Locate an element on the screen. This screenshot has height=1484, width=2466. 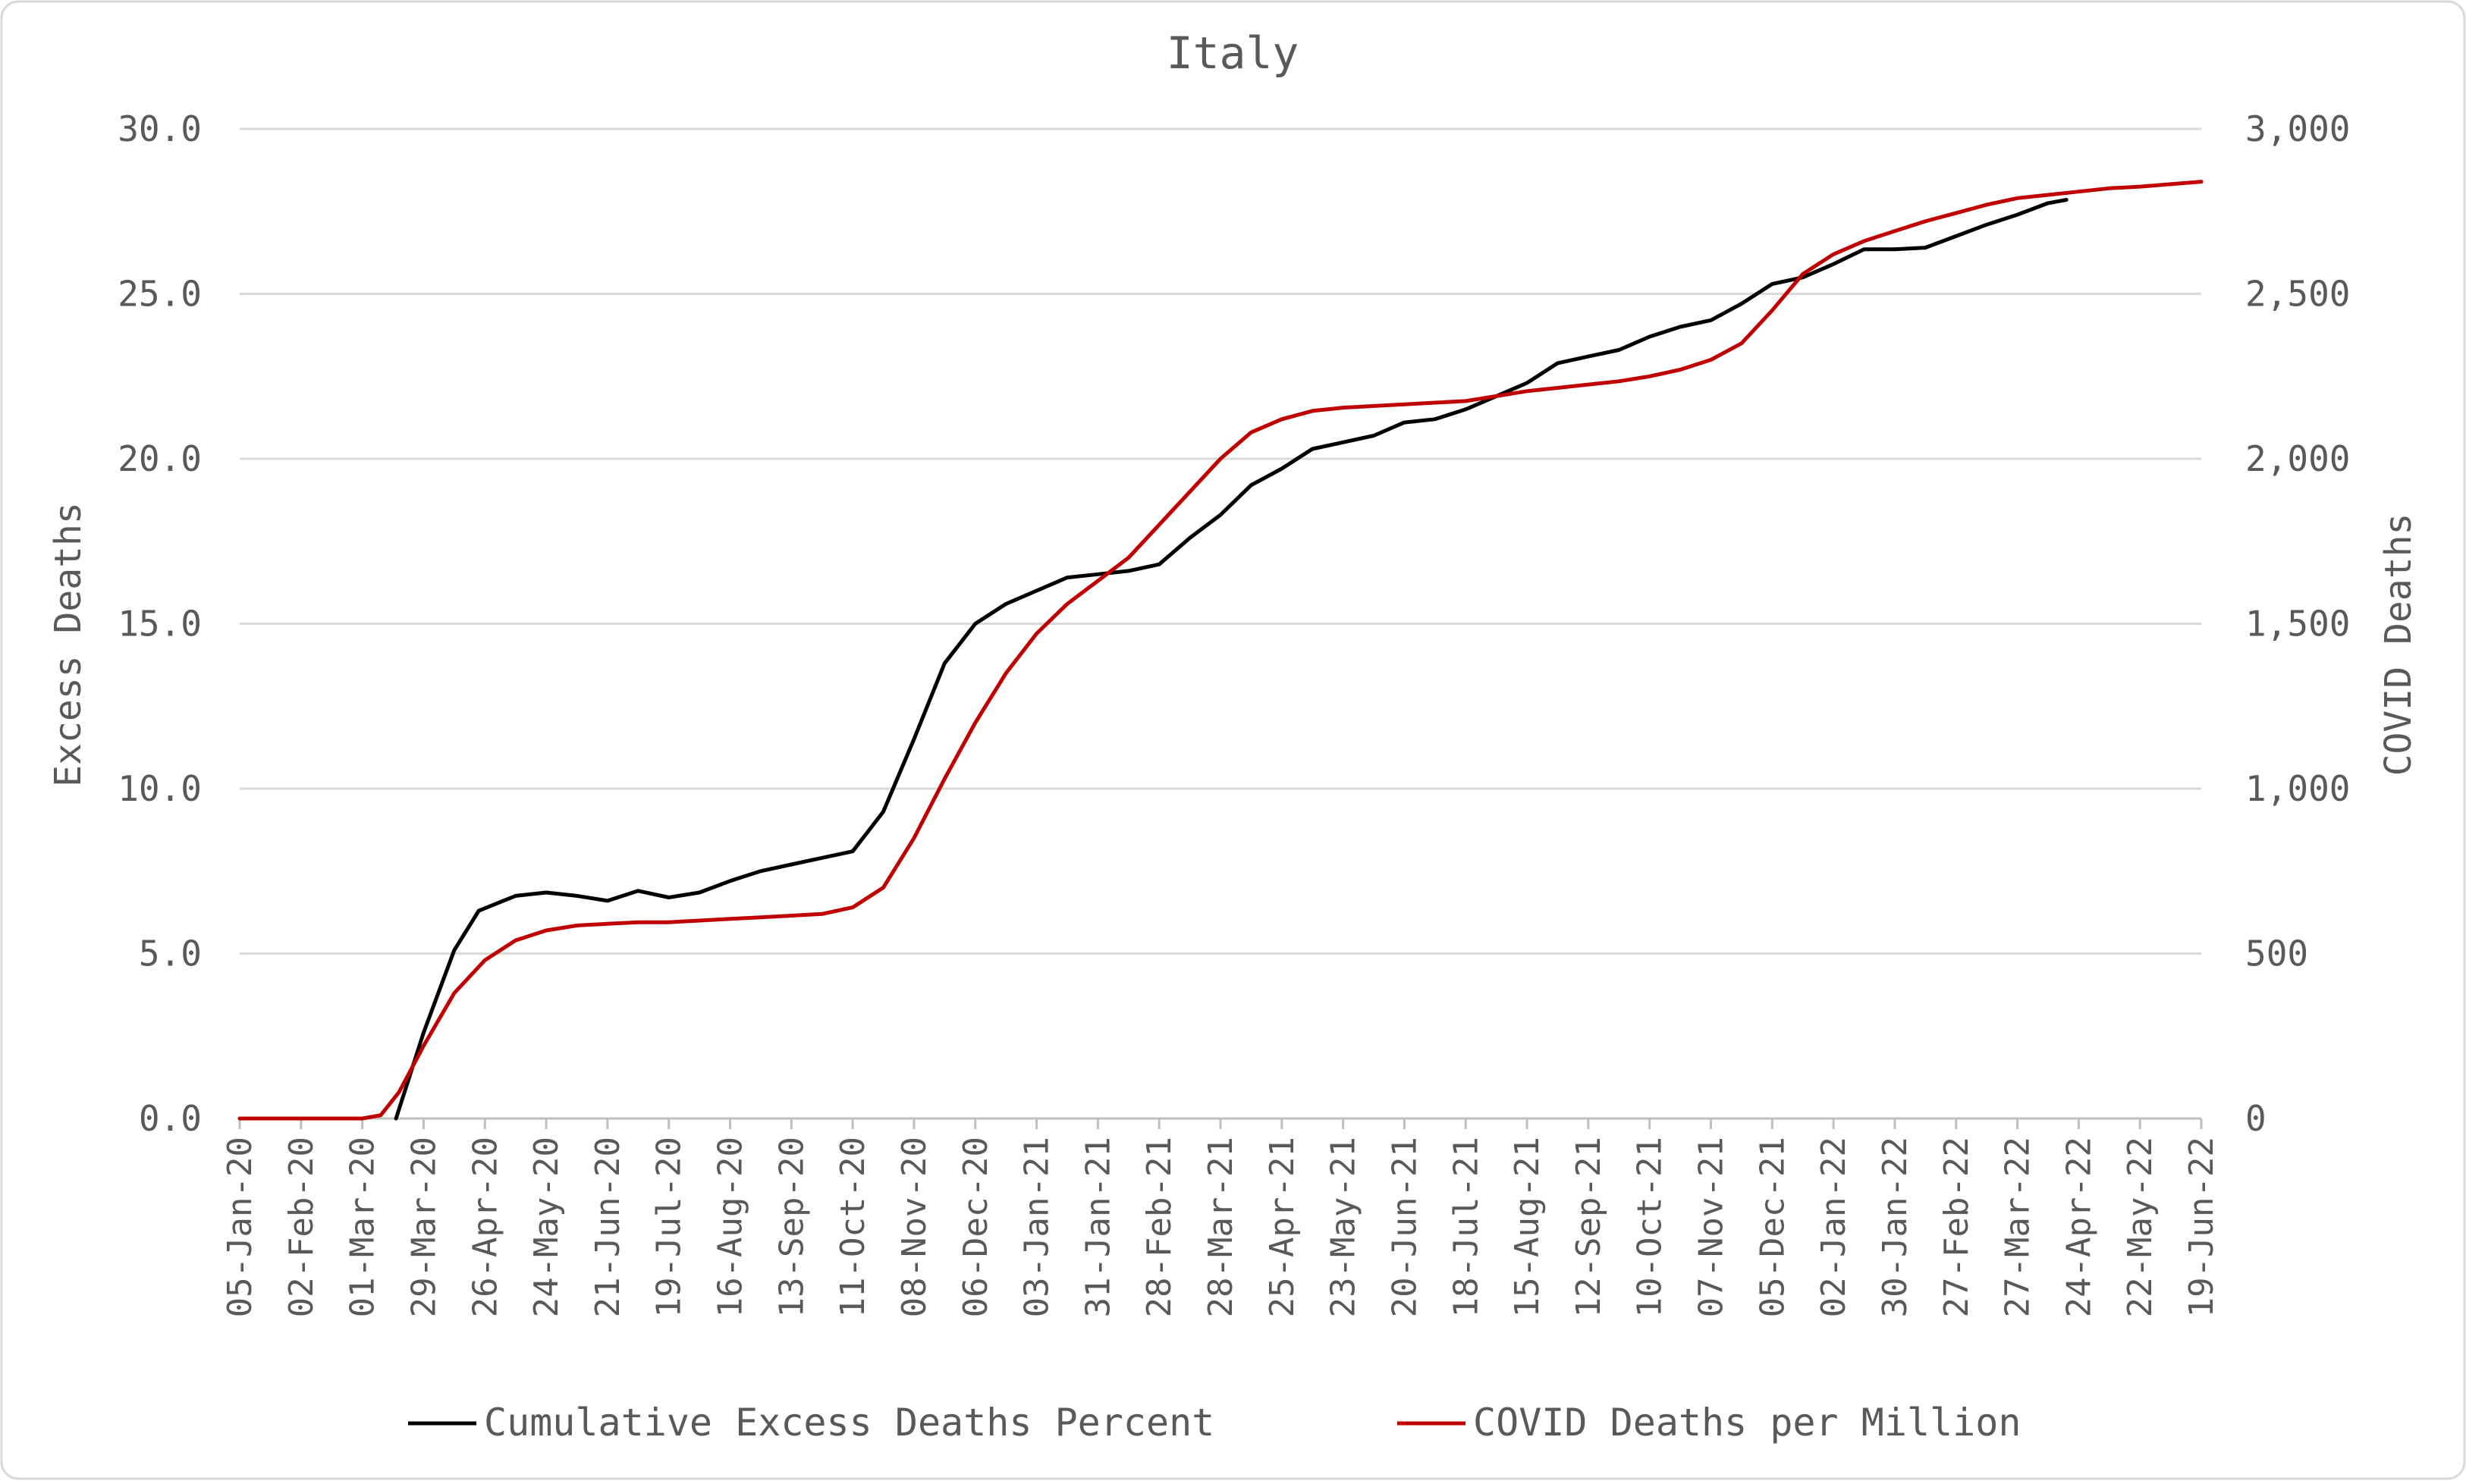
x-tick-label: 19-Jul-20 is located at coordinates (669, 1227).